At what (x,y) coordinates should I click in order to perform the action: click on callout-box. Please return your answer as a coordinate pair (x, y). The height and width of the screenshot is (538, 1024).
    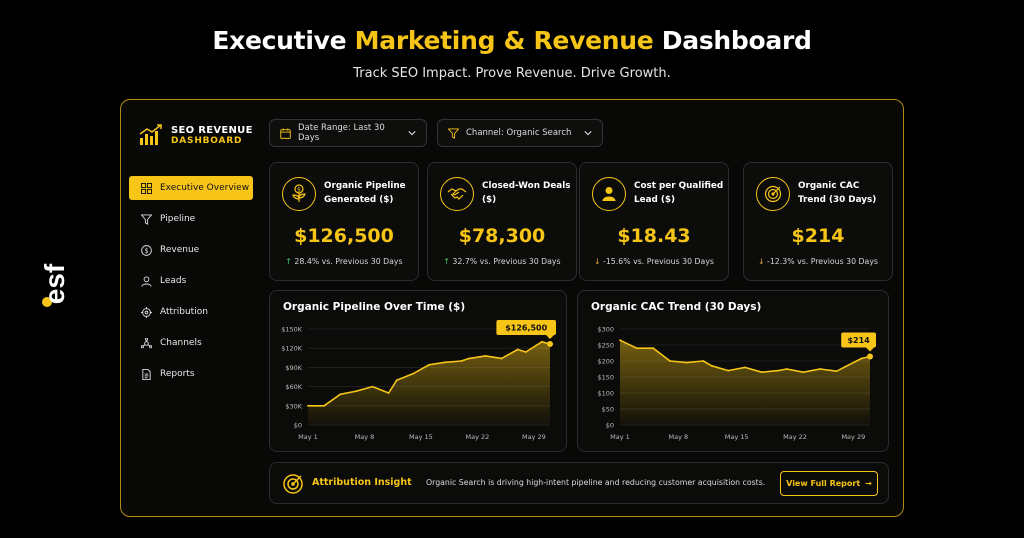
    Looking at the image, I should click on (858, 340).